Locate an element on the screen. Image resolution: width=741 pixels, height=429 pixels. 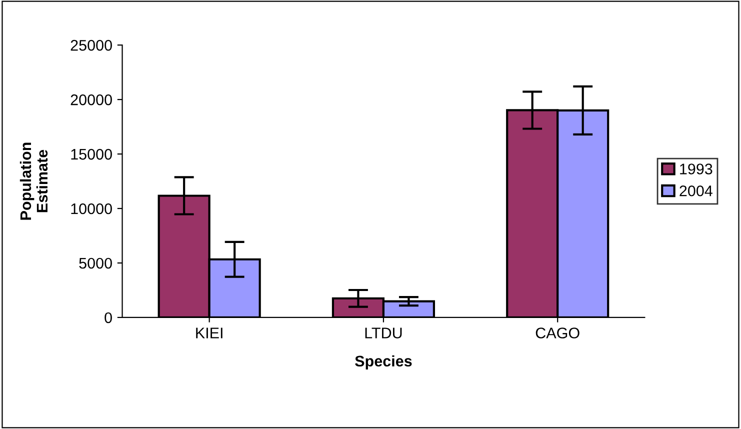
x-axis-title: Species is located at coordinates (383, 362).